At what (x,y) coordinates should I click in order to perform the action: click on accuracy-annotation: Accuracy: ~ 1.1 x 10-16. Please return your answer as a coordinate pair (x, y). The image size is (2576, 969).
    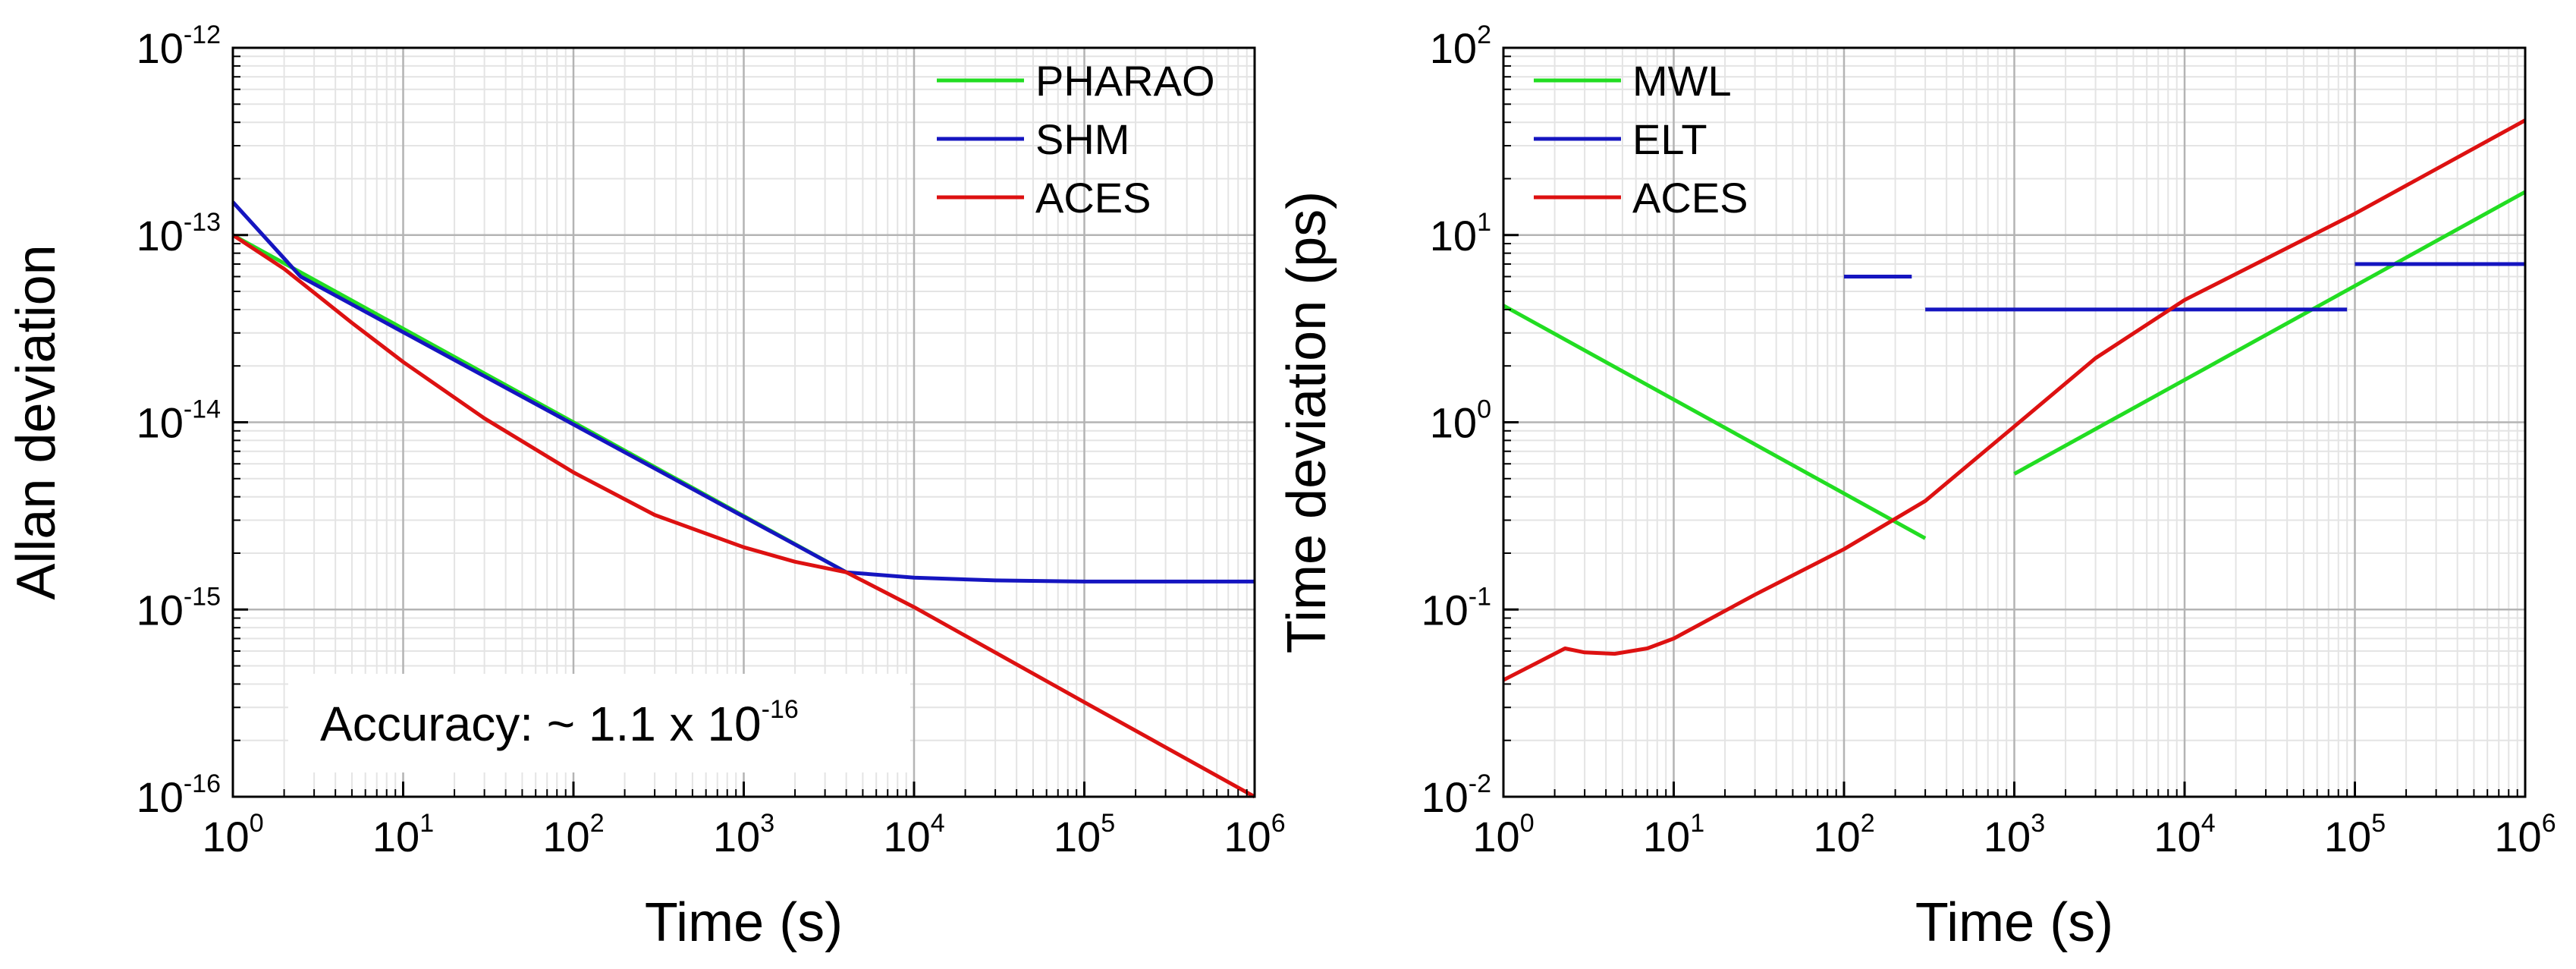
    Looking at the image, I should click on (599, 723).